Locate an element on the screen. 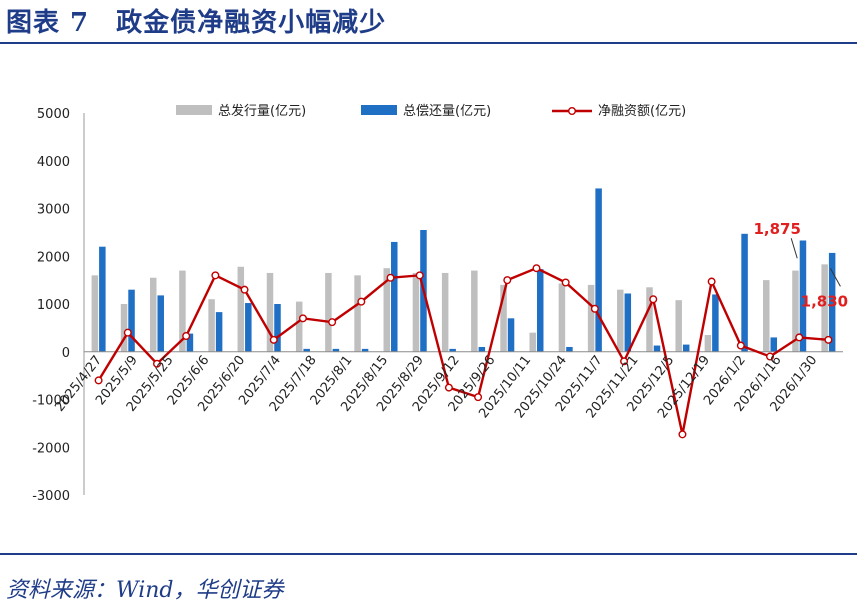 The width and height of the screenshot is (857, 606). y-tick-label: 4000 is located at coordinates (53, 162).